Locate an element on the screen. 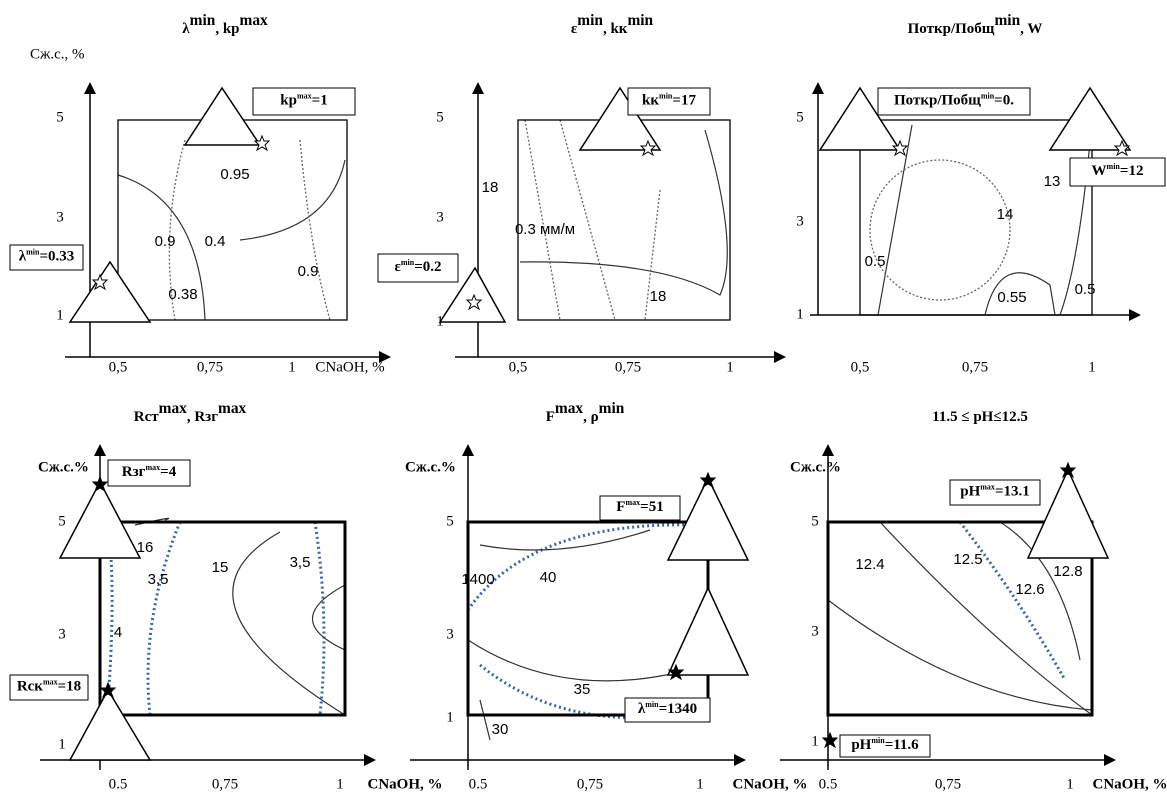 This screenshot has width=1167, height=794. contour-label: 35 is located at coordinates (582, 689).